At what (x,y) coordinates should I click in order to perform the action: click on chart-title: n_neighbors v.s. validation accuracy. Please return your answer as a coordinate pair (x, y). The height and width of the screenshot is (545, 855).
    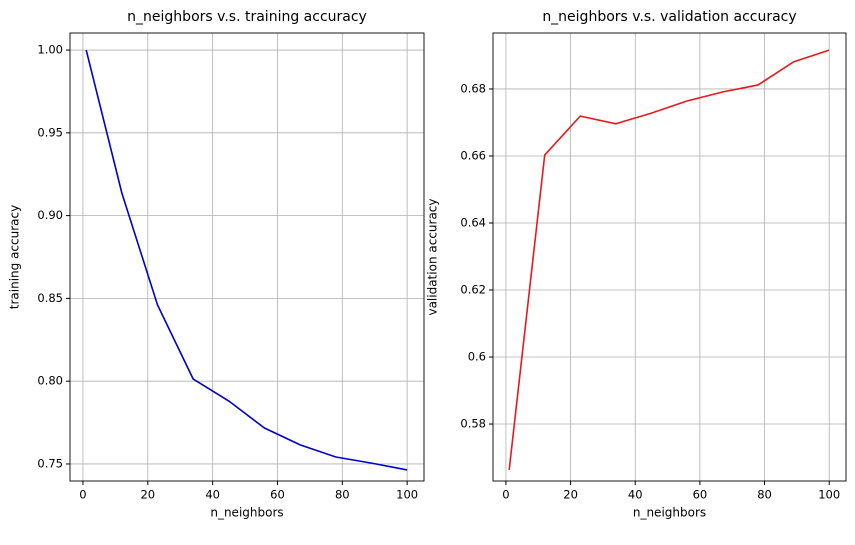
    Looking at the image, I should click on (669, 17).